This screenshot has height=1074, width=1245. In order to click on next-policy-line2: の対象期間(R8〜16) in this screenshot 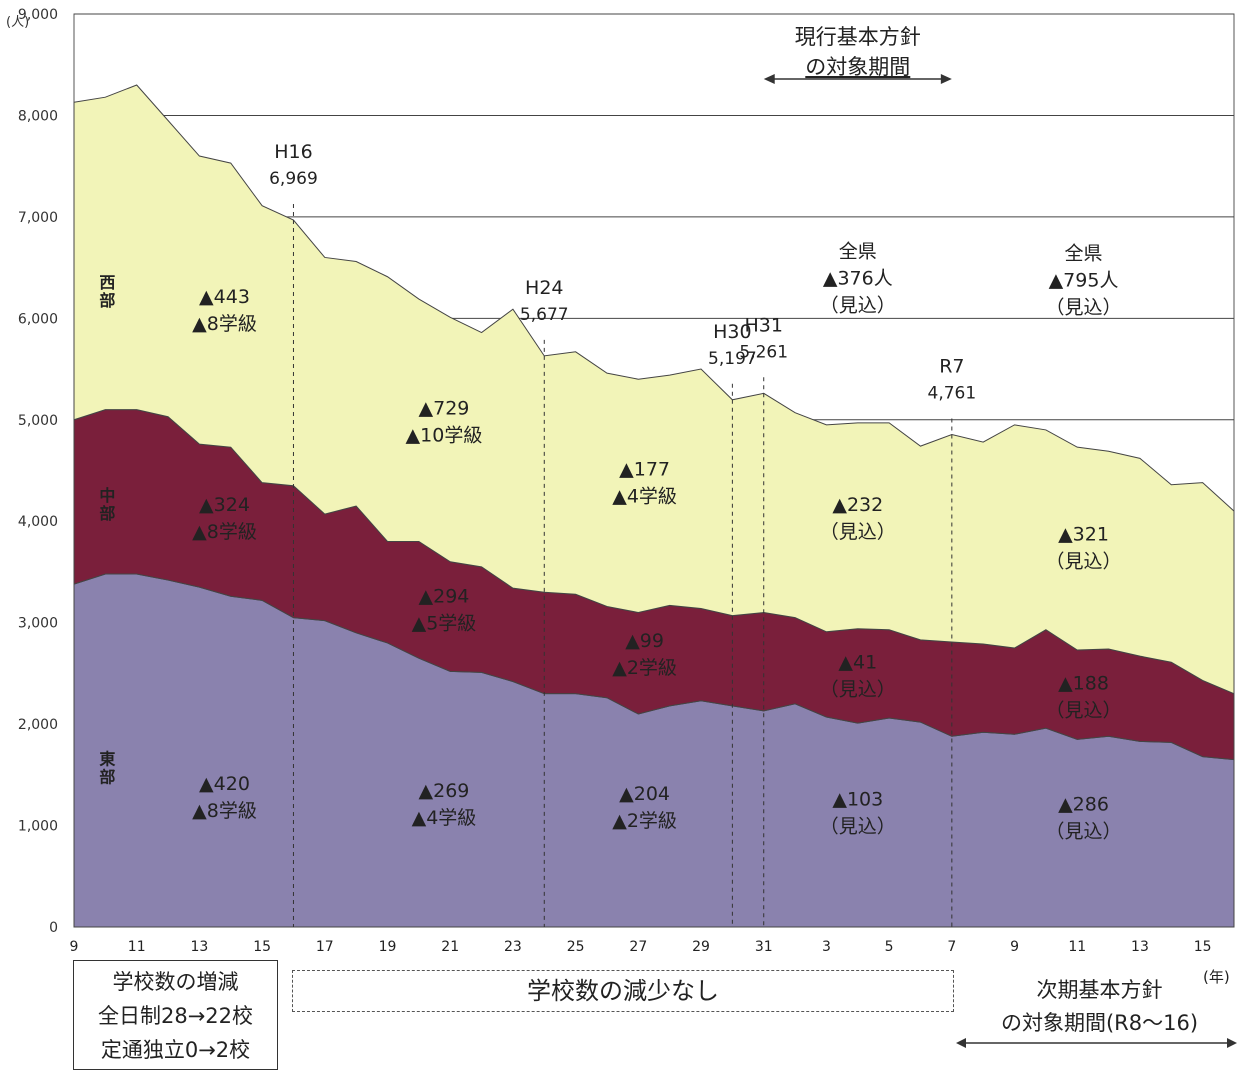, I will do `click(1099, 1023)`.